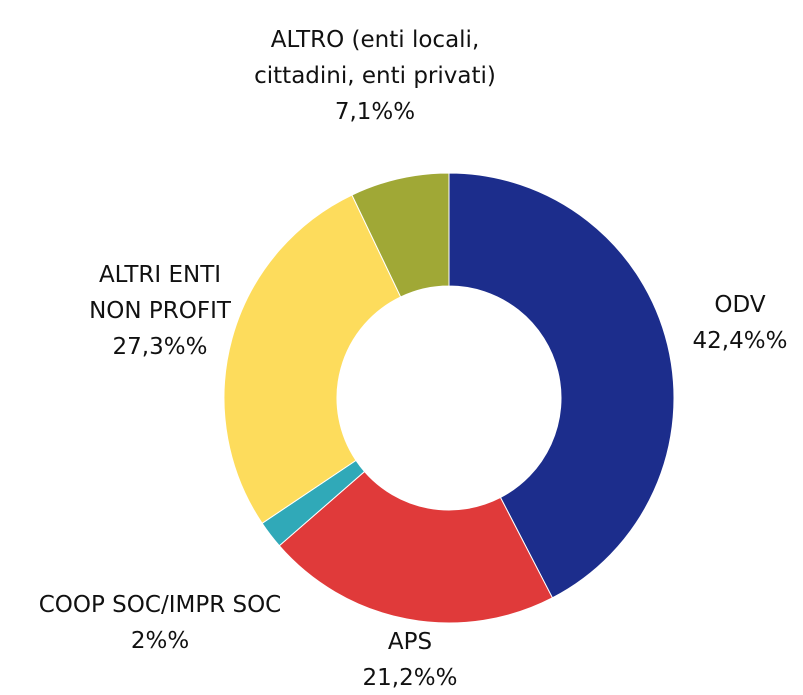  What do you see at coordinates (160, 347) in the screenshot?
I see `value-label: 27,3%%` at bounding box center [160, 347].